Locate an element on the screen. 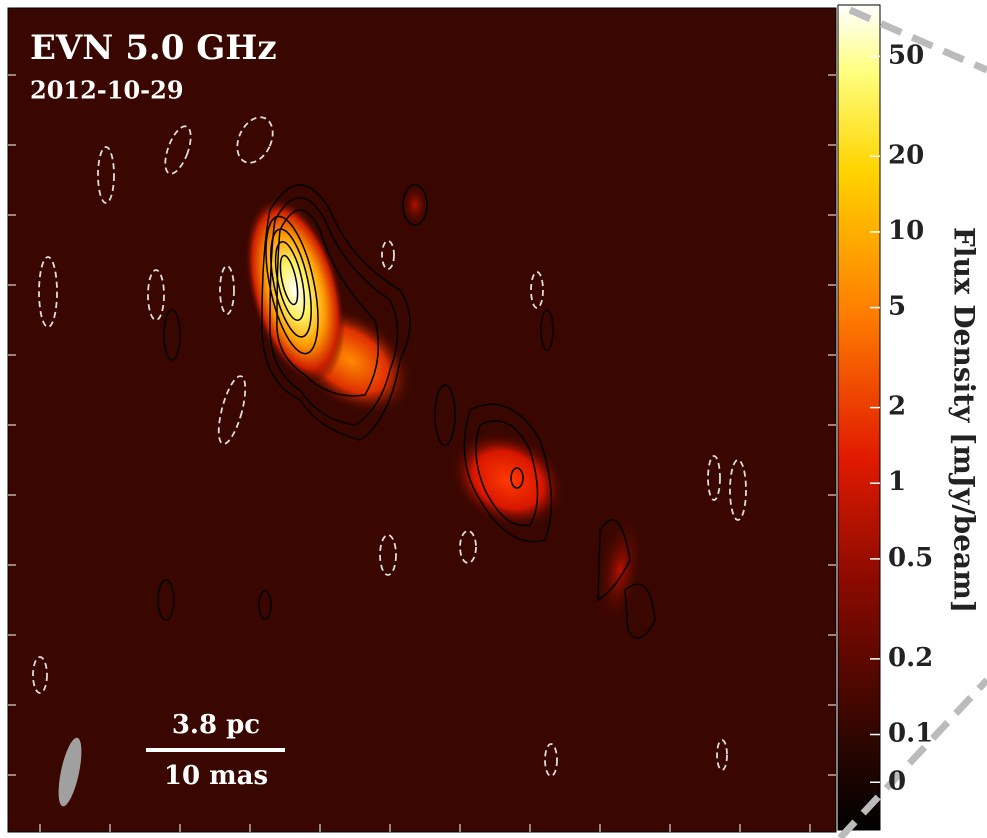 The height and width of the screenshot is (838, 987). scale-bar-label: 10 mas is located at coordinates (216, 776).